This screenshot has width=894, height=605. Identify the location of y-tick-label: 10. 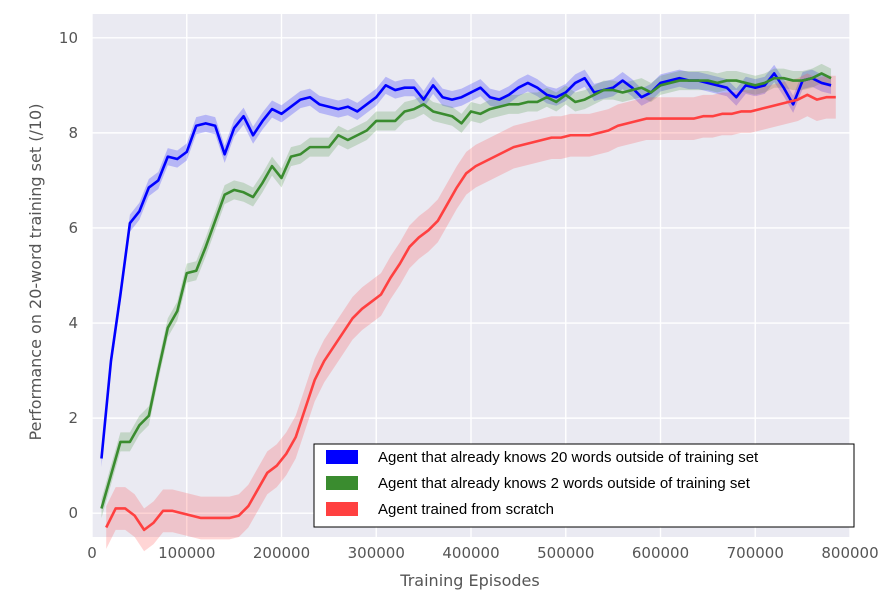
(68, 38).